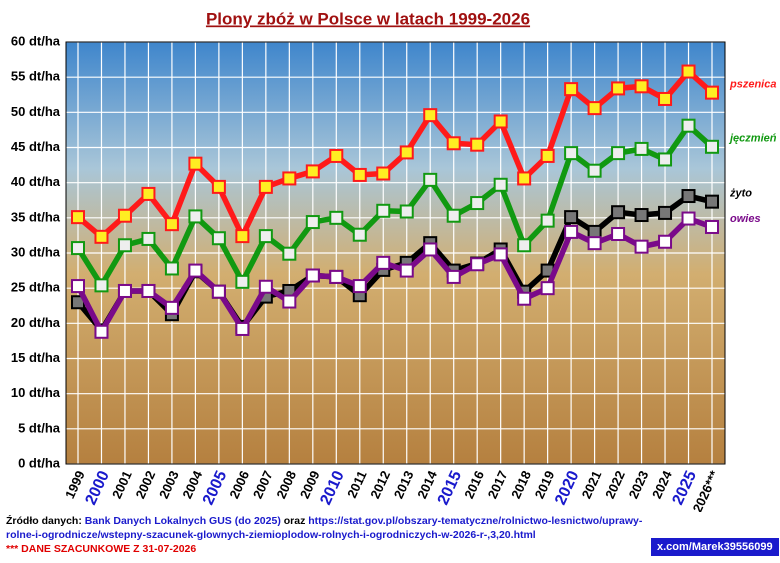  Describe the element at coordinates (39, 427) in the screenshot. I see `y-tick-label: 5 dt/ha` at that location.